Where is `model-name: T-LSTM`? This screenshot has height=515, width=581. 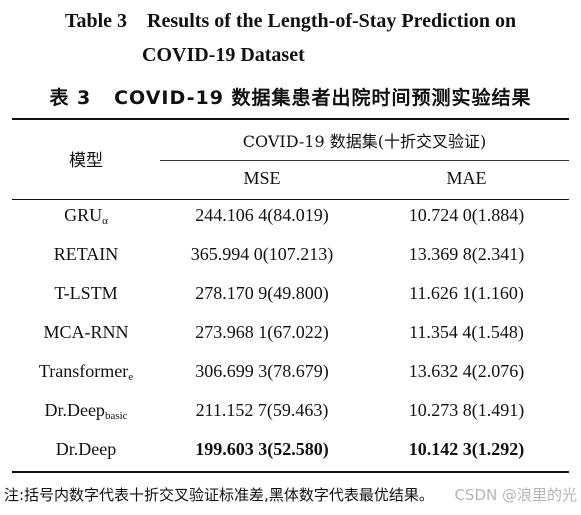
model-name: T-LSTM is located at coordinates (86, 293).